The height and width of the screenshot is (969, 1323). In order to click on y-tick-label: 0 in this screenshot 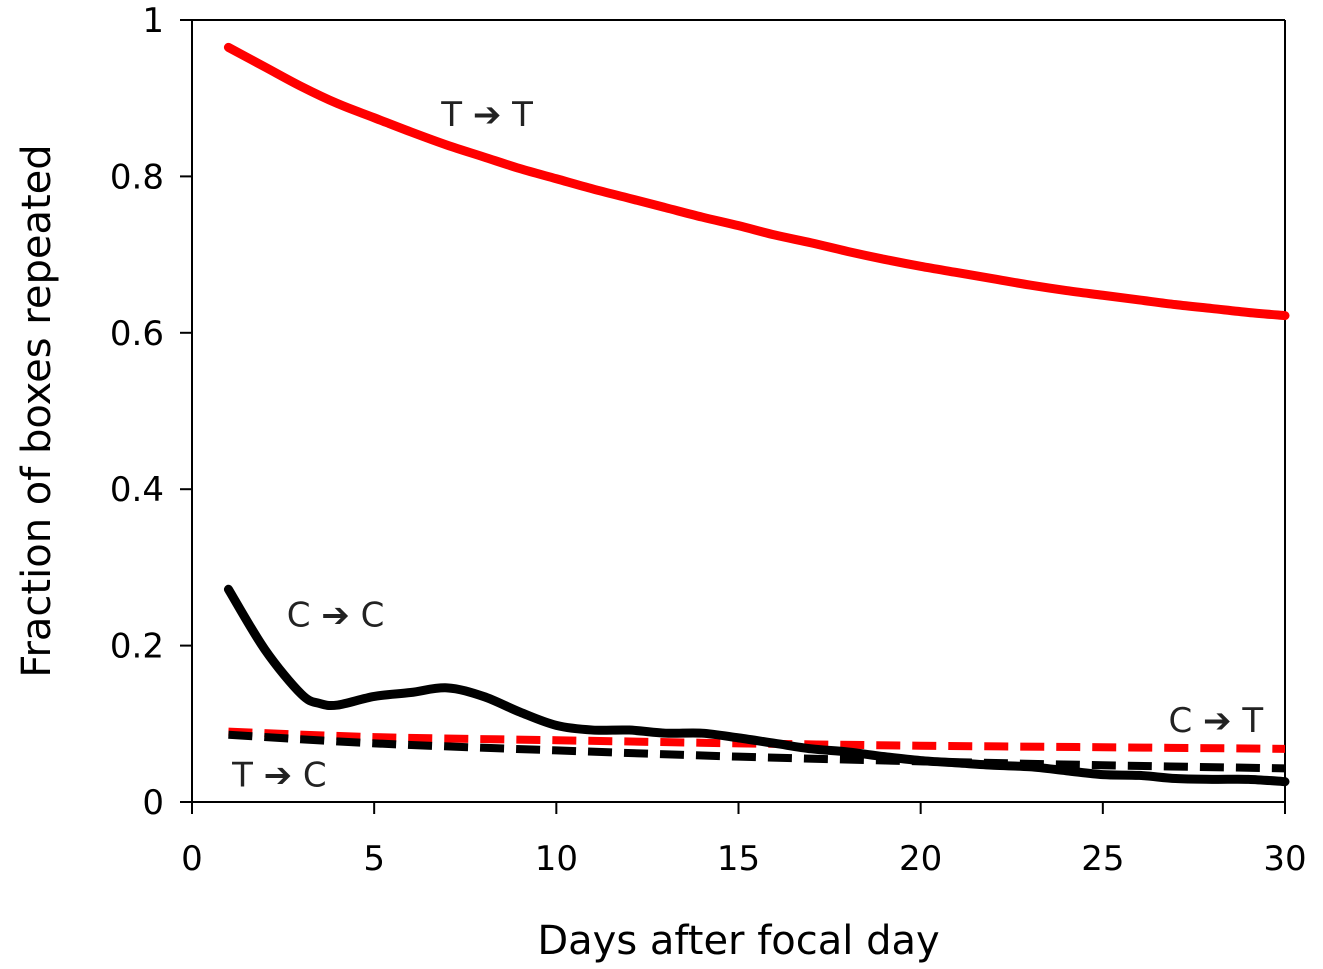, I will do `click(153, 803)`.